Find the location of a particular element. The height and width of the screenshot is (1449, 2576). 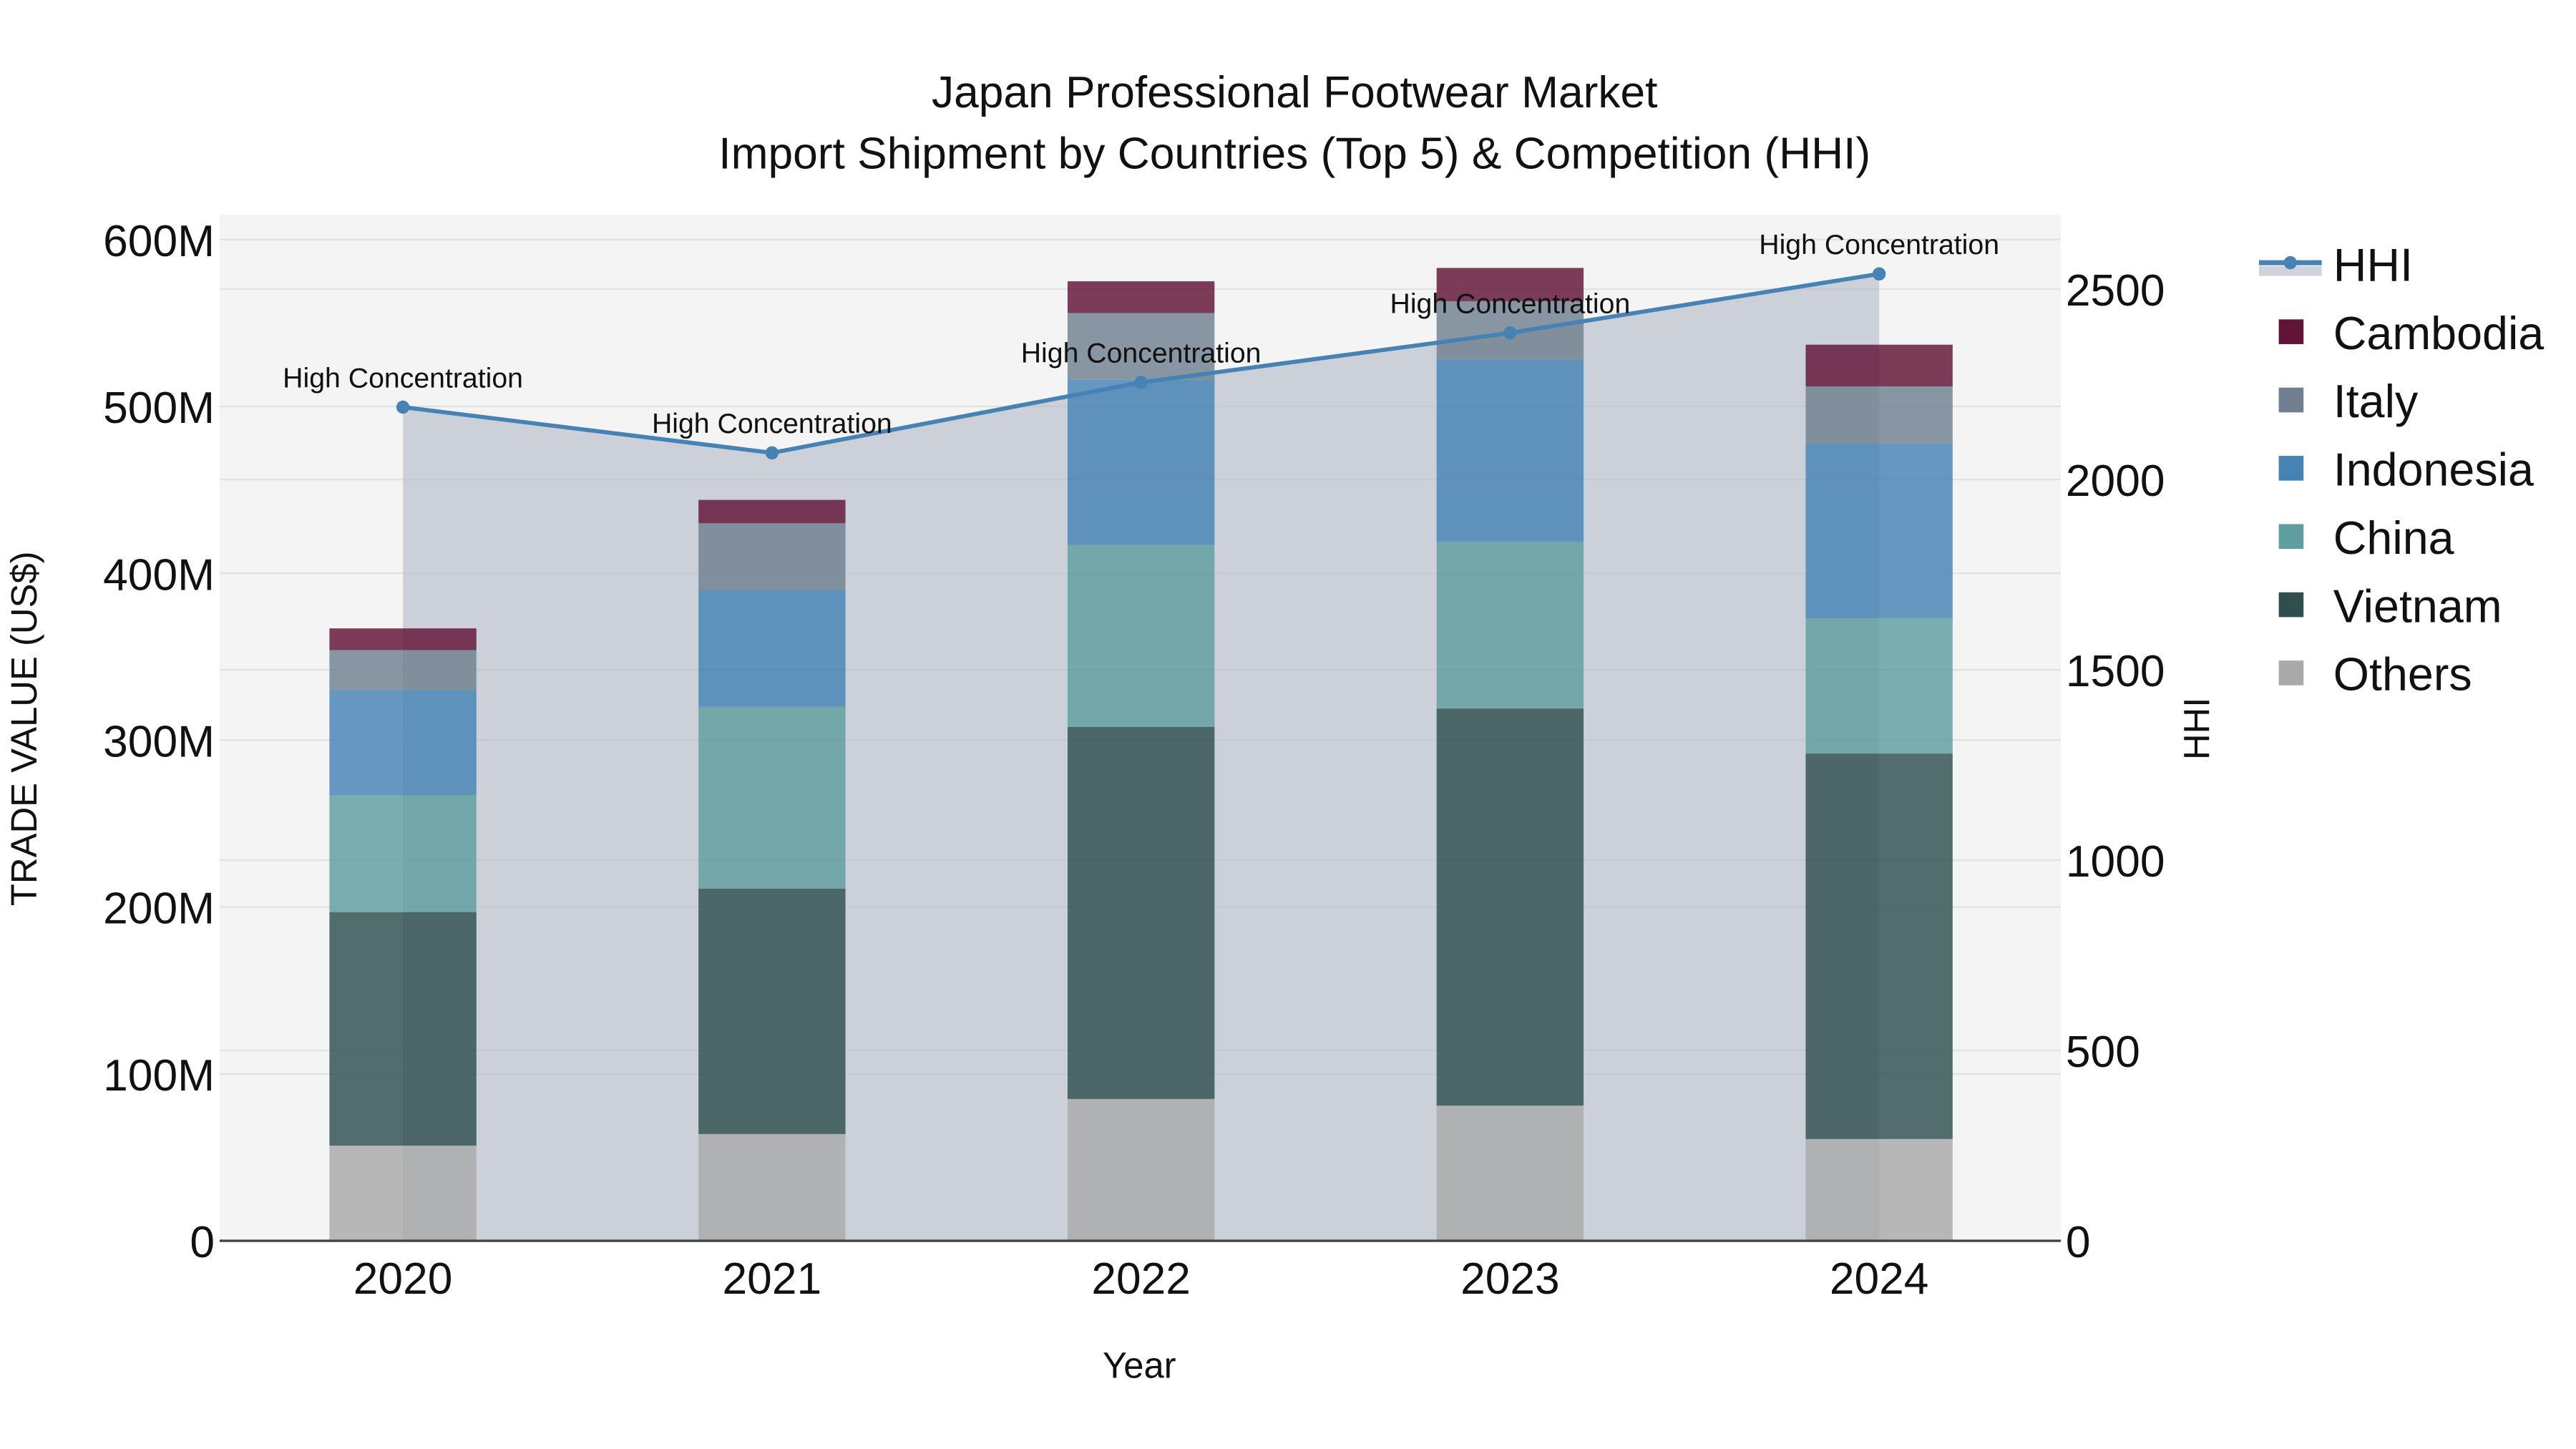

legend-label: Italy is located at coordinates (2376, 401).